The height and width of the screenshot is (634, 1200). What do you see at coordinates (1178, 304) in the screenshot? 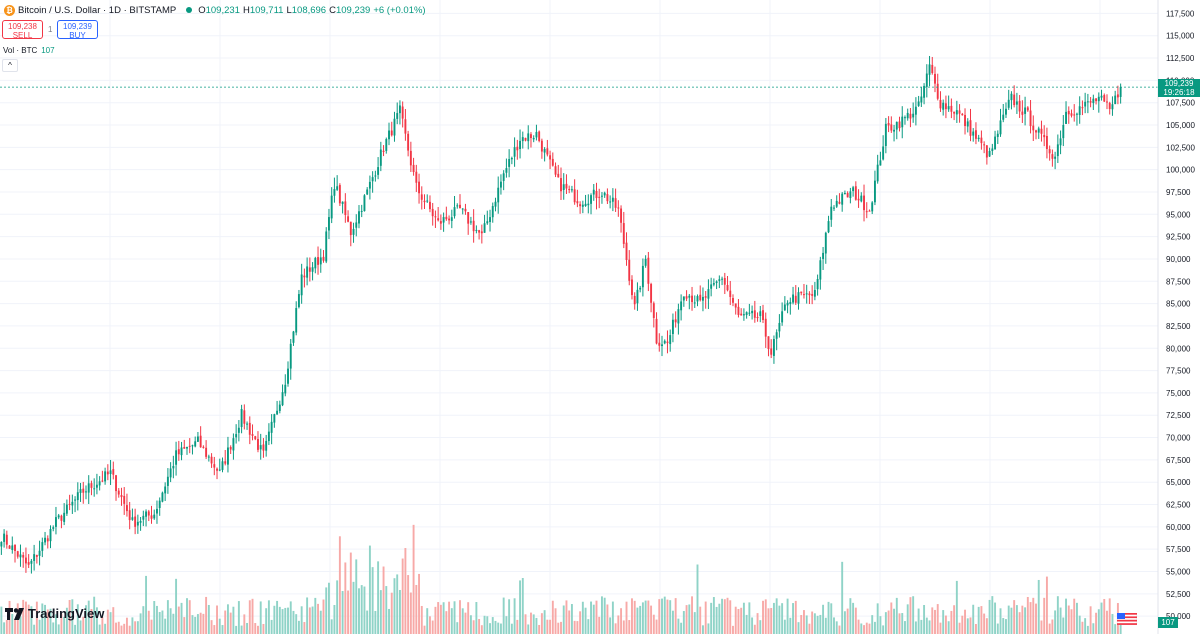
I see `y-tick-label: 85,000` at bounding box center [1178, 304].